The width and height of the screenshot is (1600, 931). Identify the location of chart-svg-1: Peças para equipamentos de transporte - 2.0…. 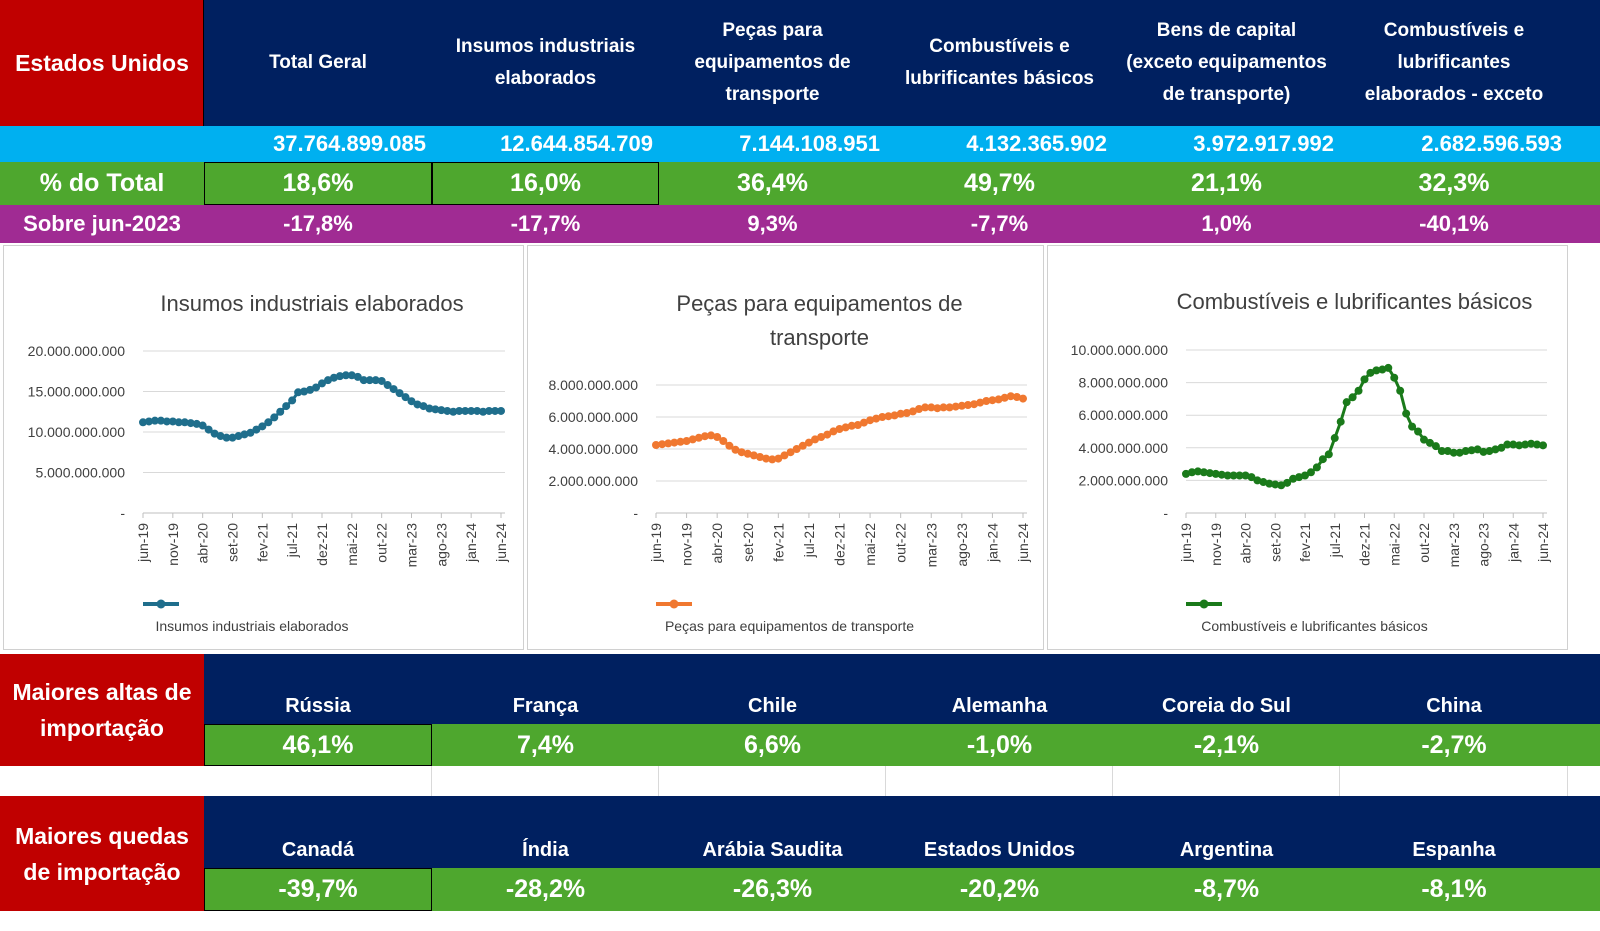
(789, 462).